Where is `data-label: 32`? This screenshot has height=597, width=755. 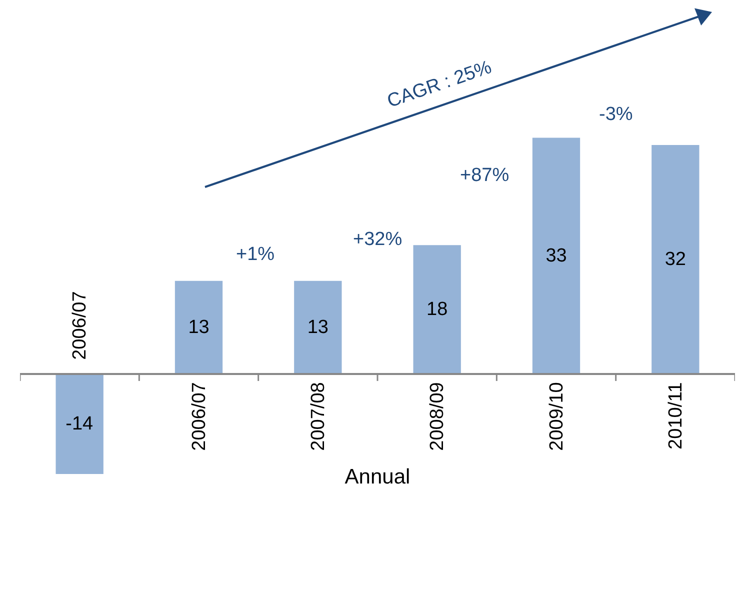 data-label: 32 is located at coordinates (675, 259).